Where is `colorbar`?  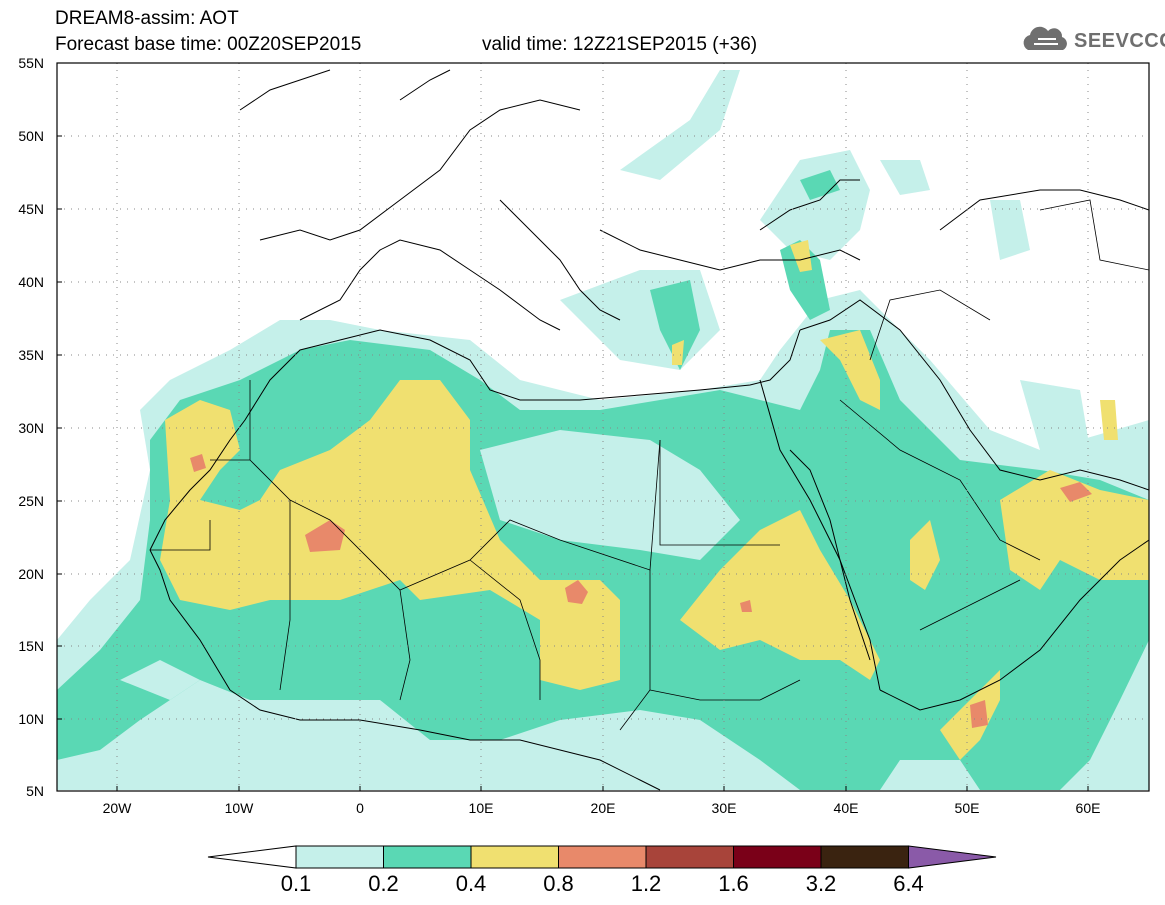 colorbar is located at coordinates (602, 857).